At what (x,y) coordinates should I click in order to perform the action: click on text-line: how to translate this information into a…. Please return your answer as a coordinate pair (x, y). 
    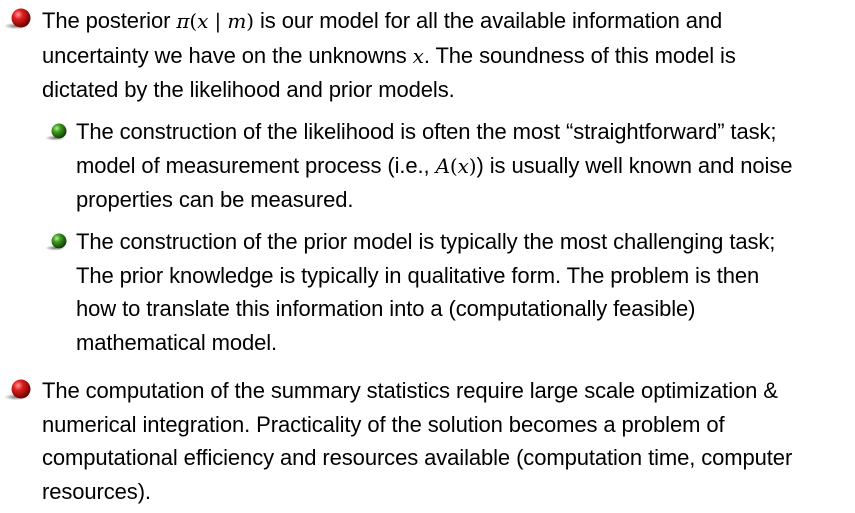
    Looking at the image, I should click on (386, 309).